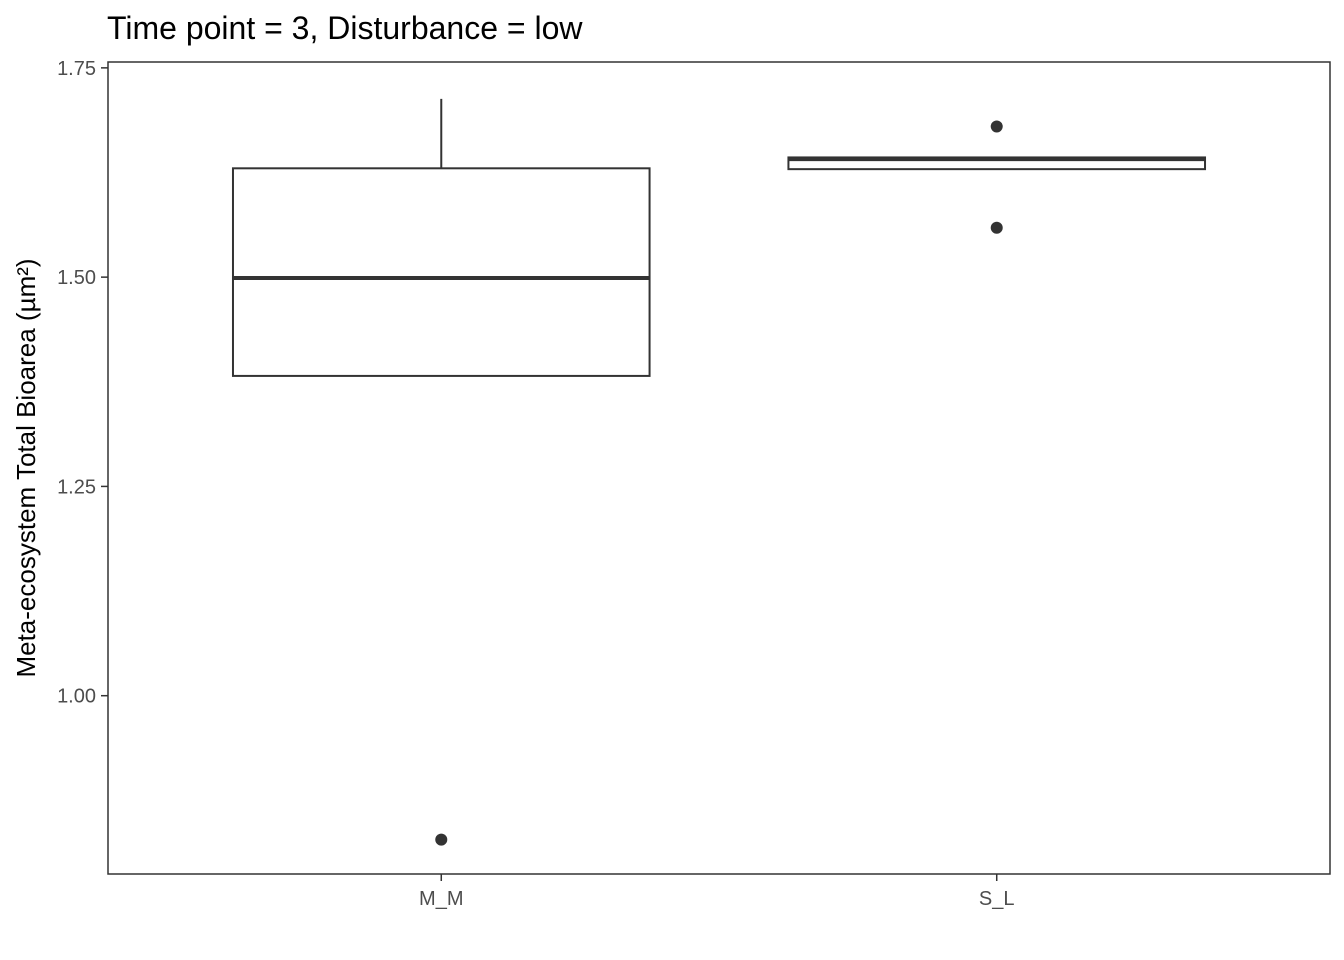  I want to click on x-tick-label: M_M, so click(441, 899).